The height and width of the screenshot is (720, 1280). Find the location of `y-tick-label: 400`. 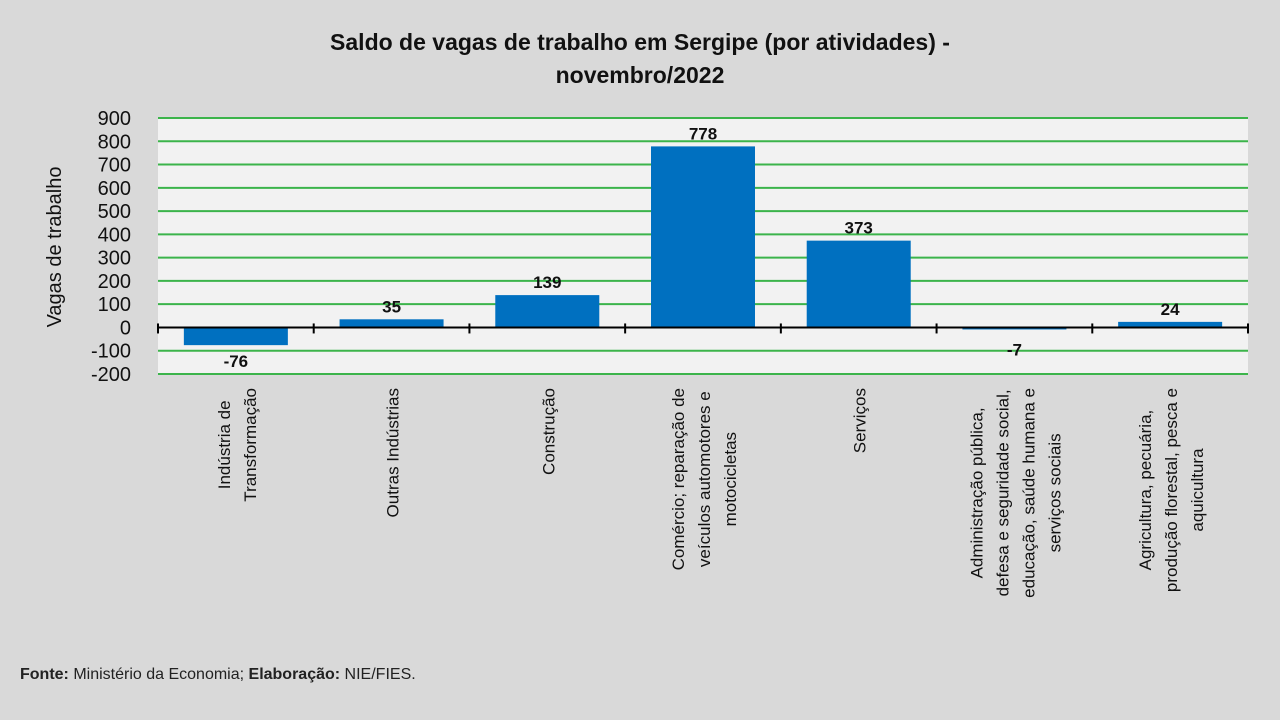

y-tick-label: 400 is located at coordinates (114, 235).